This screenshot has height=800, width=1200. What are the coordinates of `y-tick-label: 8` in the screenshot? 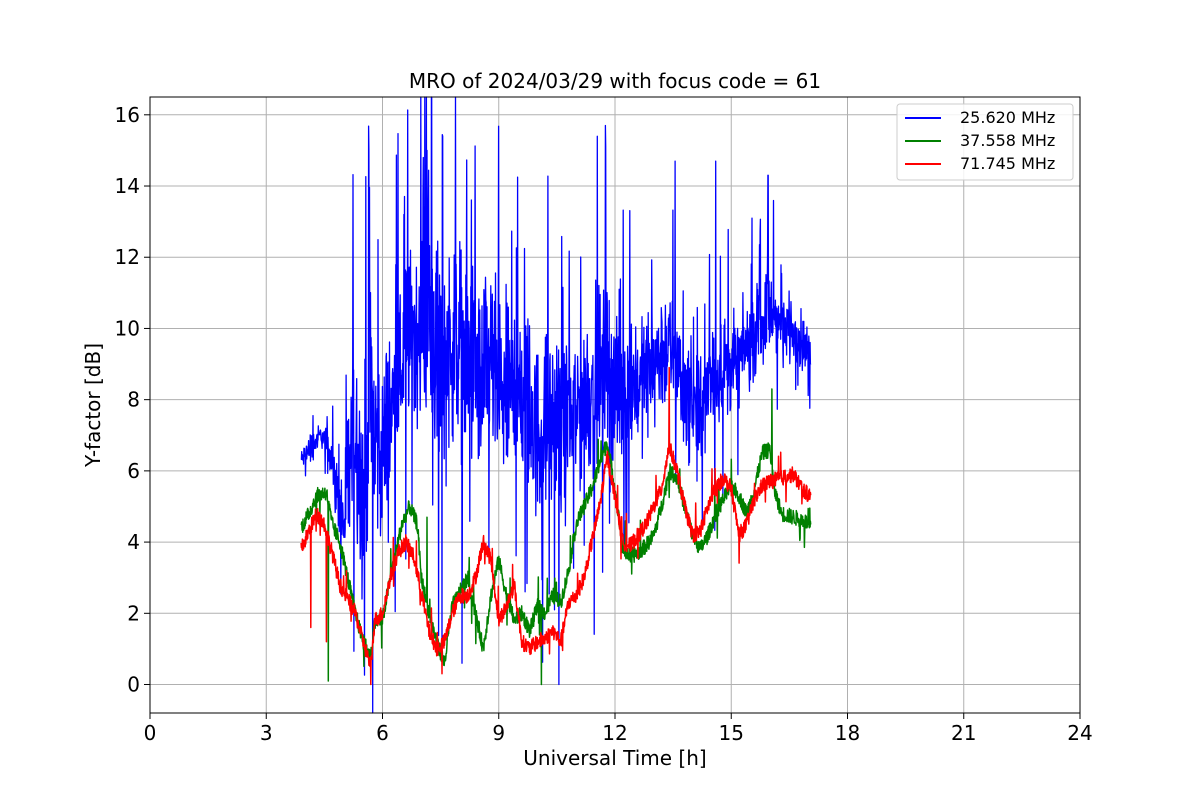 It's located at (133, 400).